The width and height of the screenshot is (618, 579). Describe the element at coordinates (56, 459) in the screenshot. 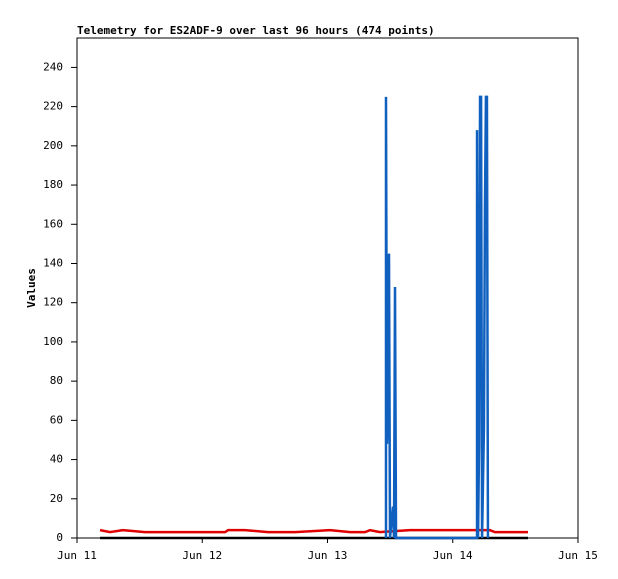

I see `y-tick-label: 40` at that location.